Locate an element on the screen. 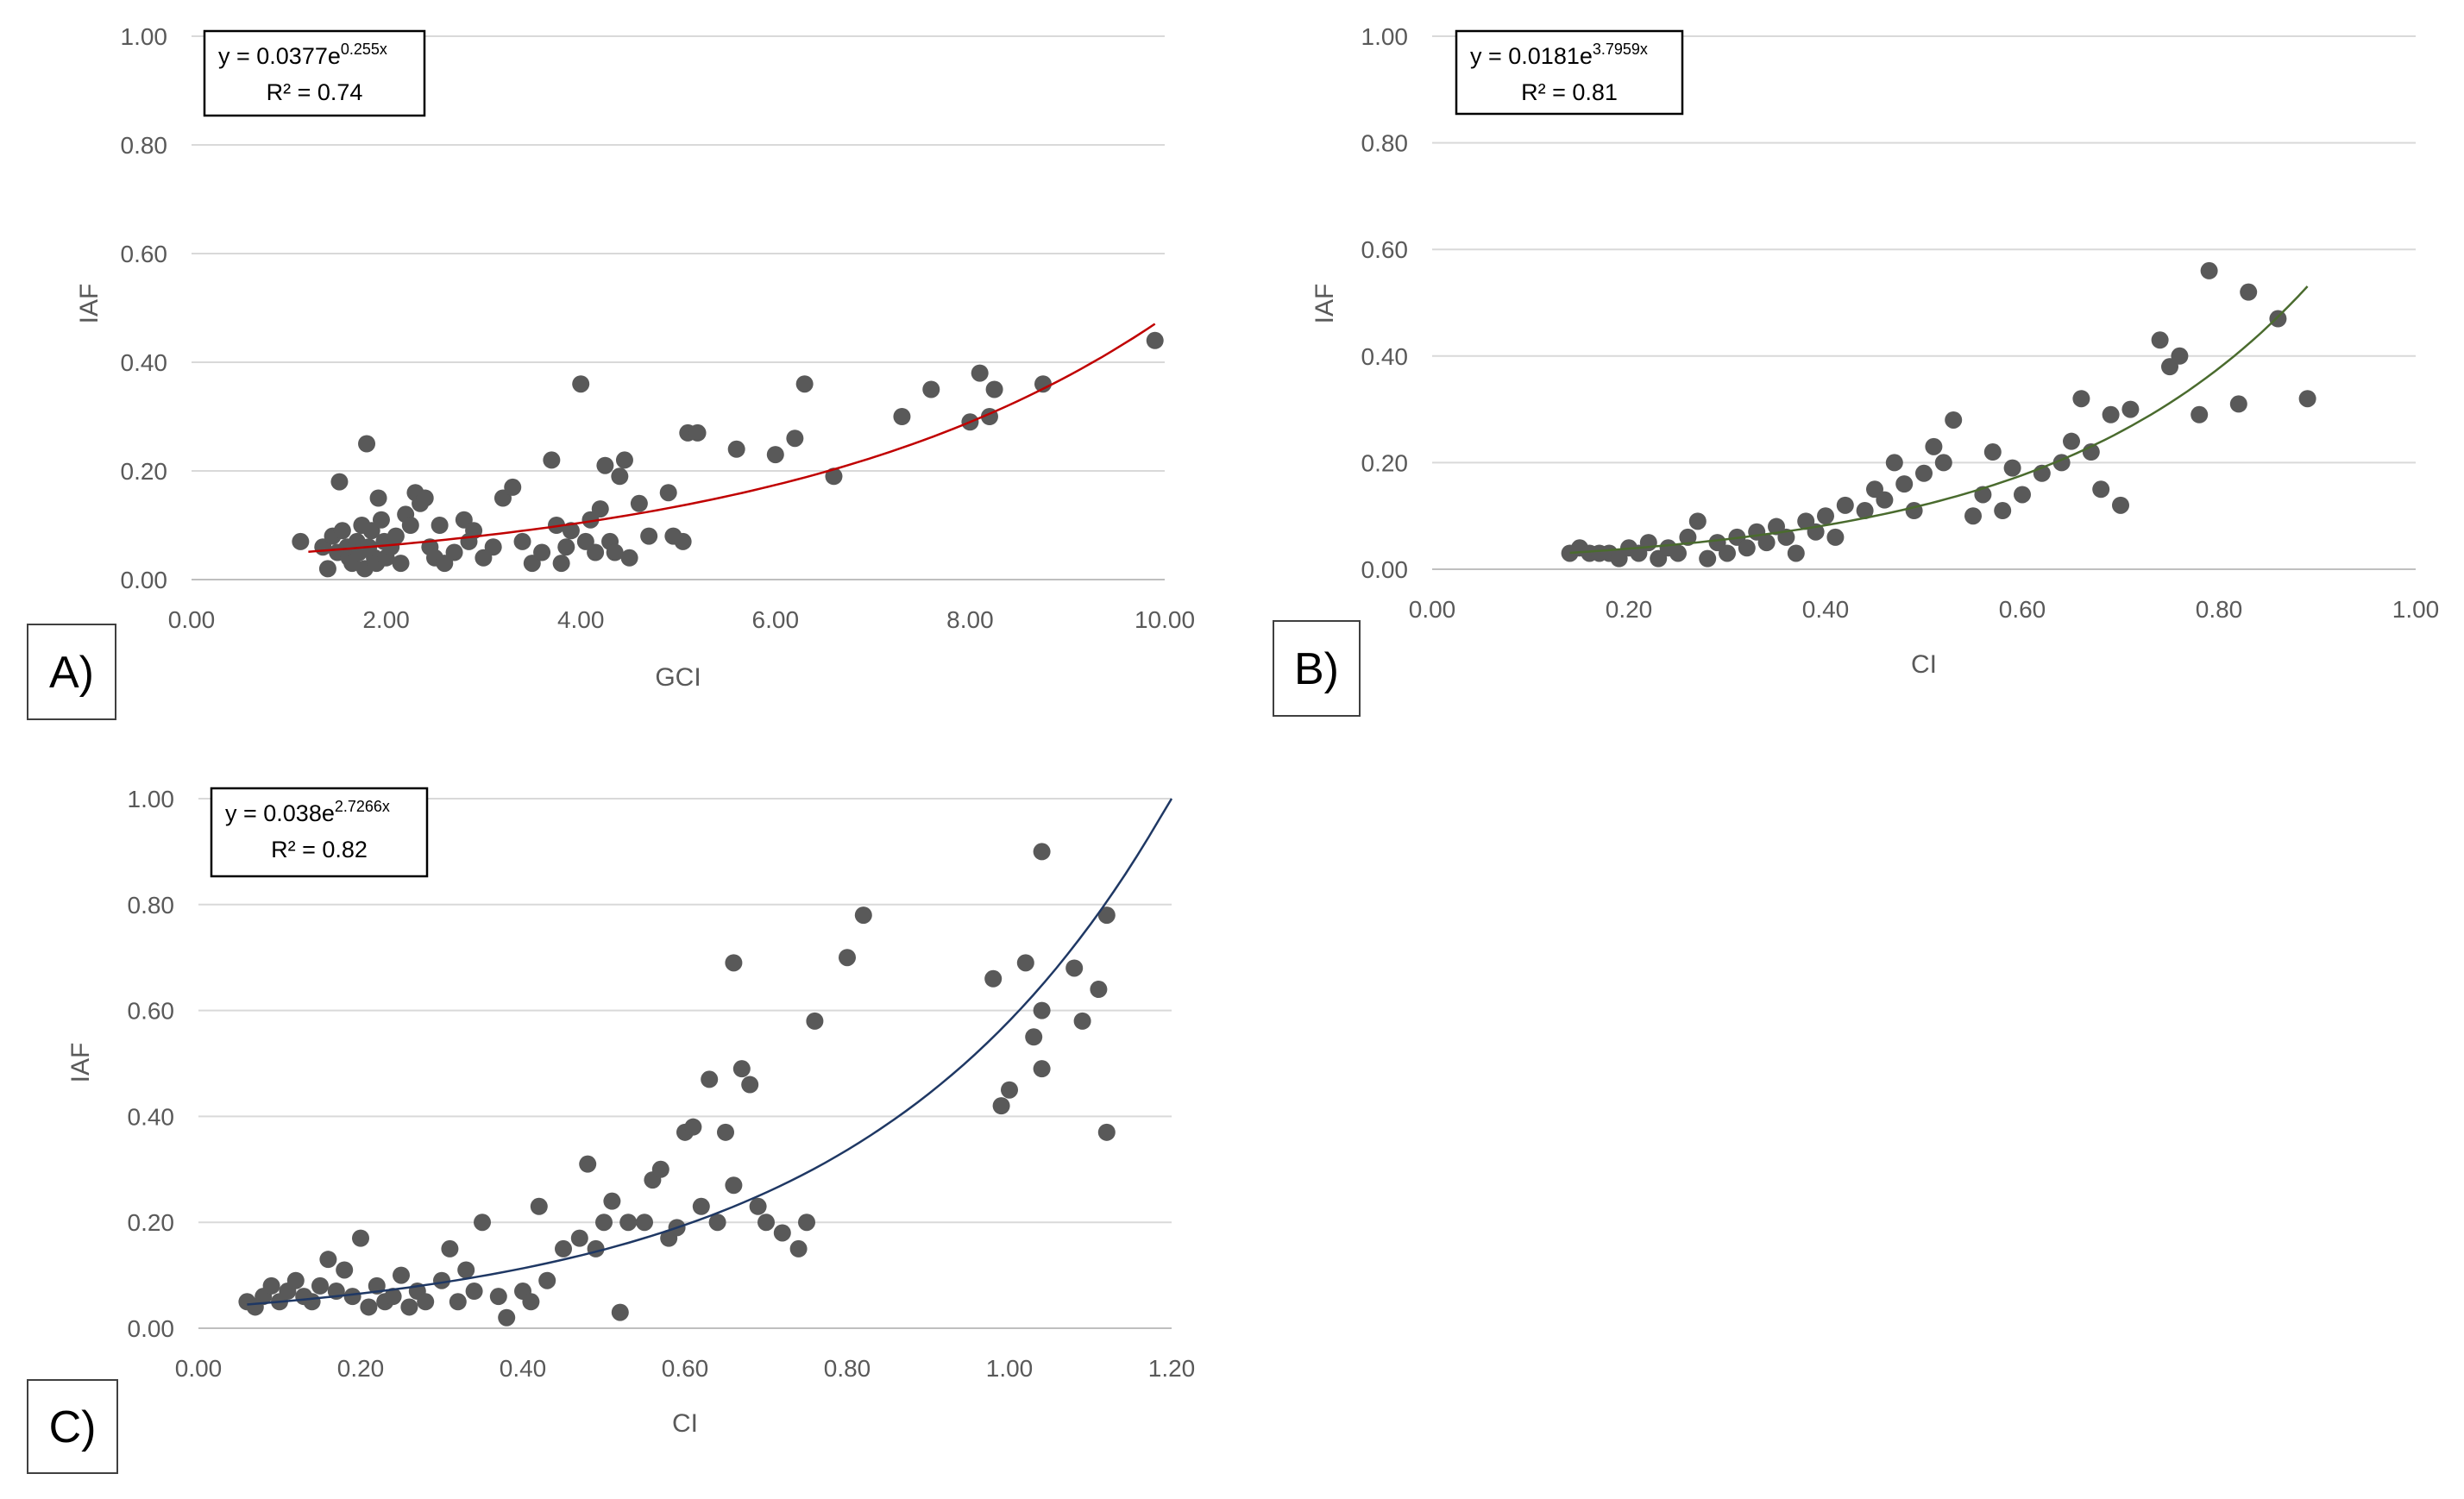 The width and height of the screenshot is (2464, 1499). x-tick-label: 1.20 is located at coordinates (1172, 1368).